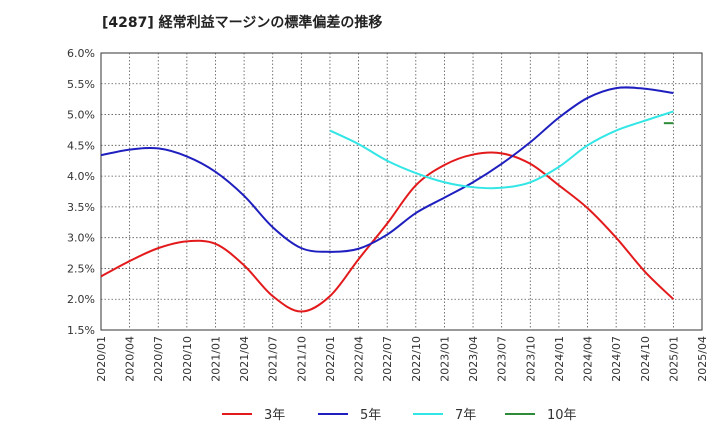 This screenshot has width=720, height=440. What do you see at coordinates (158, 359) in the screenshot?
I see `x-tick-label: 2020/07` at bounding box center [158, 359].